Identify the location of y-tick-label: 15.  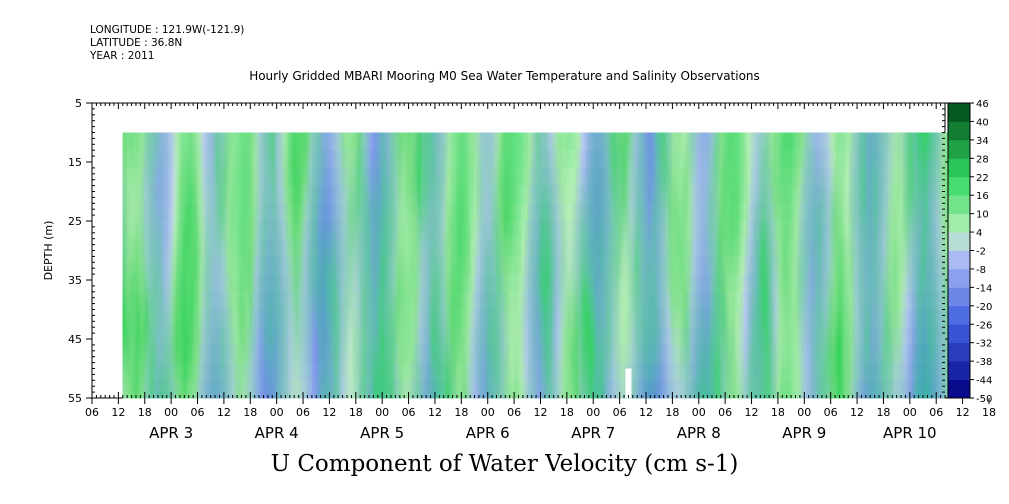
(75, 162).